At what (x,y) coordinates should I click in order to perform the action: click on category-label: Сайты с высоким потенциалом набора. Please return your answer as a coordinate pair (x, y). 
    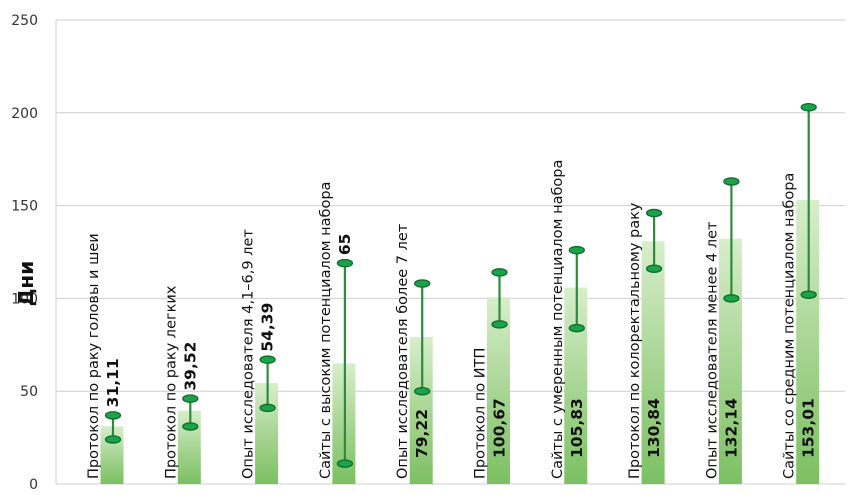
    Looking at the image, I should click on (326, 330).